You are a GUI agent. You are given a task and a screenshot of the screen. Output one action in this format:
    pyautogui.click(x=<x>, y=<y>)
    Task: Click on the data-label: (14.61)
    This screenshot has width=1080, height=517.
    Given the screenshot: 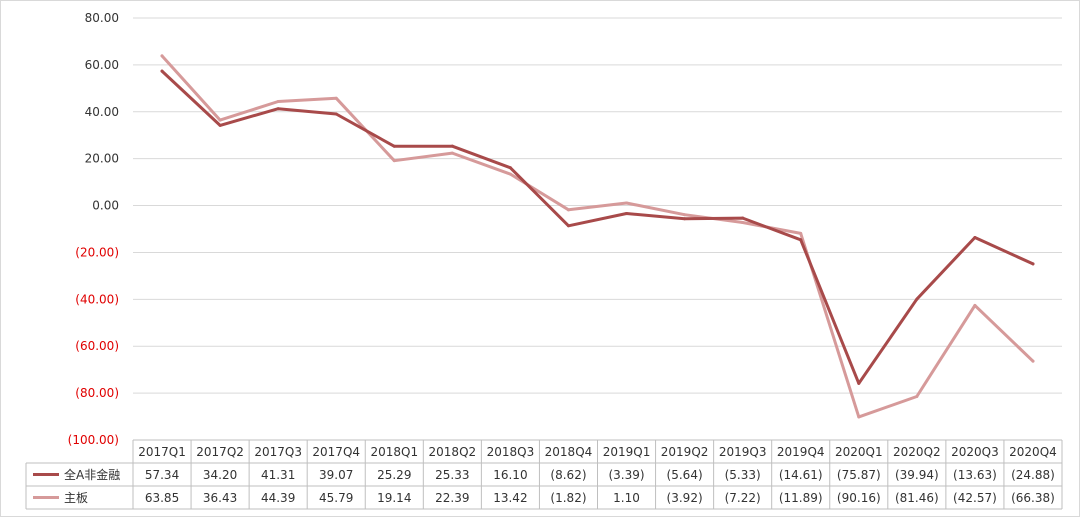 What is the action you would take?
    pyautogui.click(x=801, y=475)
    